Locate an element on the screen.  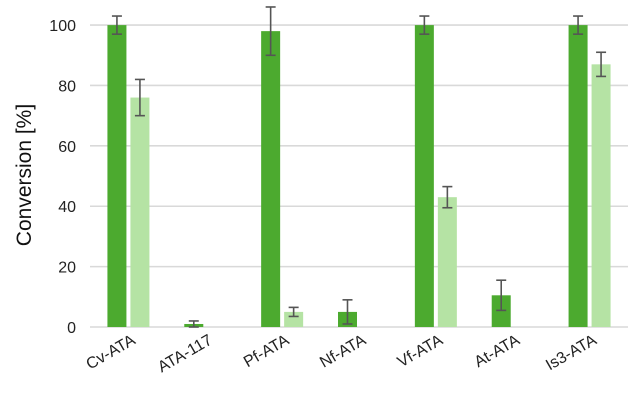
x-category-label: Vf-ATA is located at coordinates (420, 351).